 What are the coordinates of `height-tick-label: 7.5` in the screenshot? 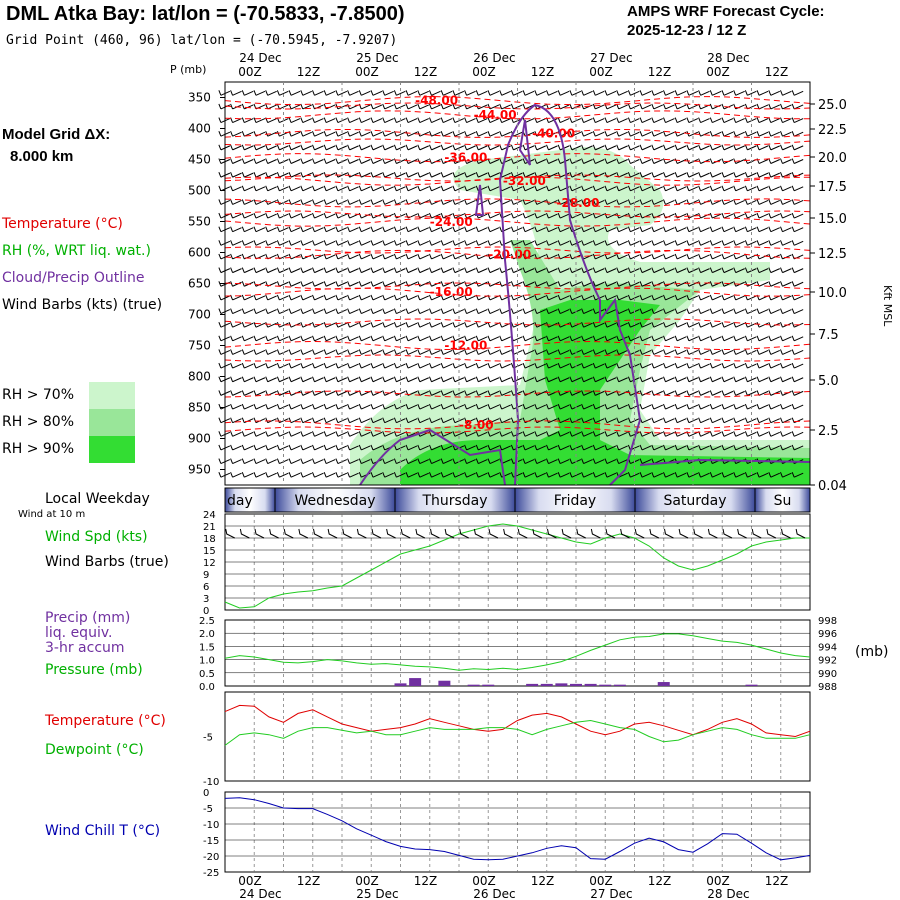 It's located at (828, 335).